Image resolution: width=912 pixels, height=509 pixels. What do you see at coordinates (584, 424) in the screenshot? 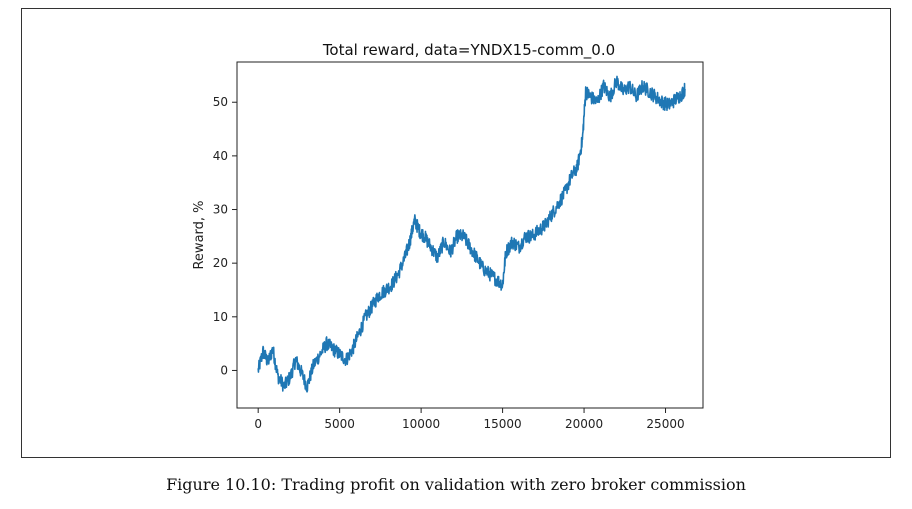
I see `x-tick-label: 20000` at bounding box center [584, 424].